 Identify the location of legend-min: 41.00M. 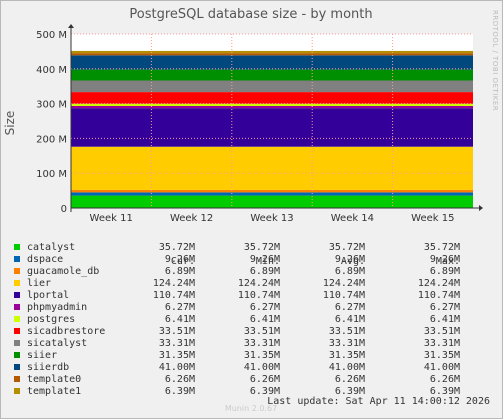
(262, 367).